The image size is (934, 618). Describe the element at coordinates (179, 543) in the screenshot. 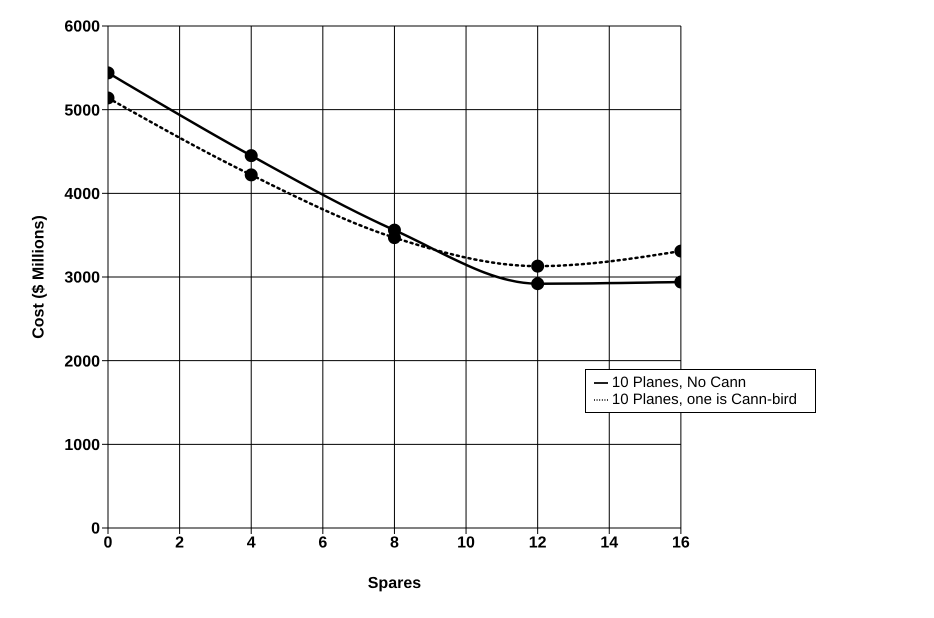

I see `x-tick-label: 2` at that location.